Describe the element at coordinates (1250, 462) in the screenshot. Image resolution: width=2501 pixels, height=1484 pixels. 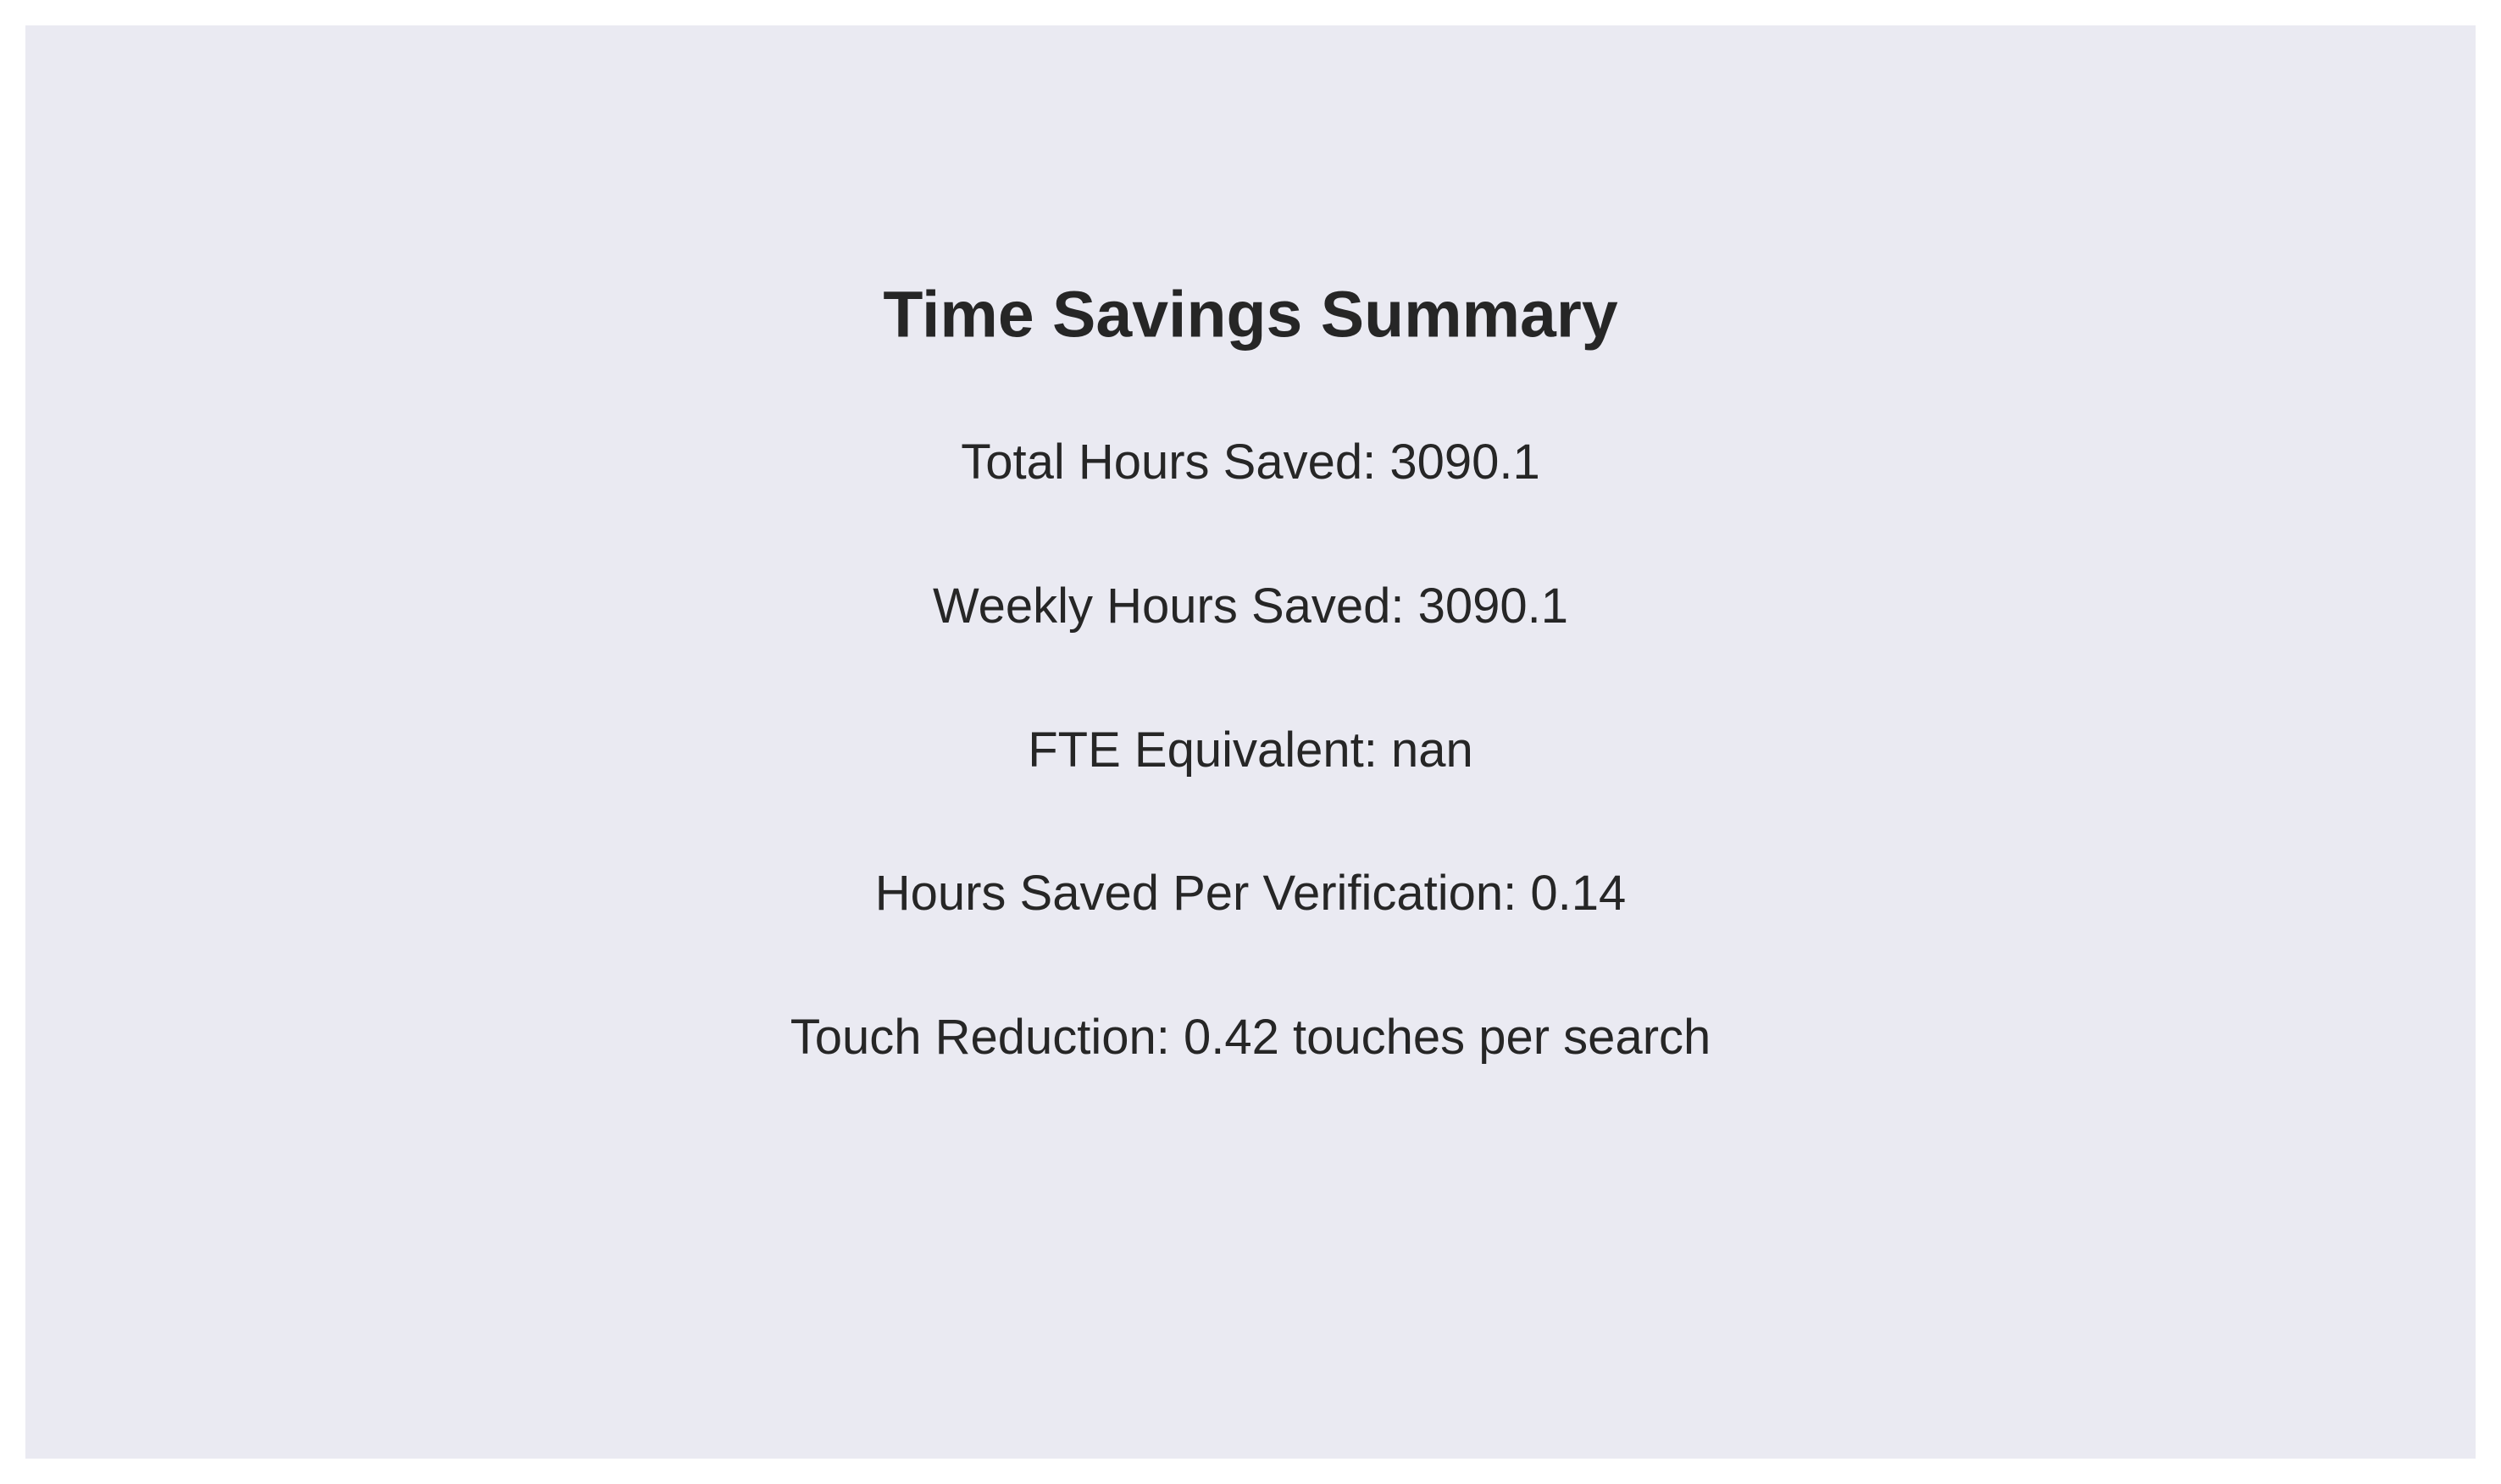
I see `metric-total-hours-saved: Total Hours Saved: 3090.1` at that location.